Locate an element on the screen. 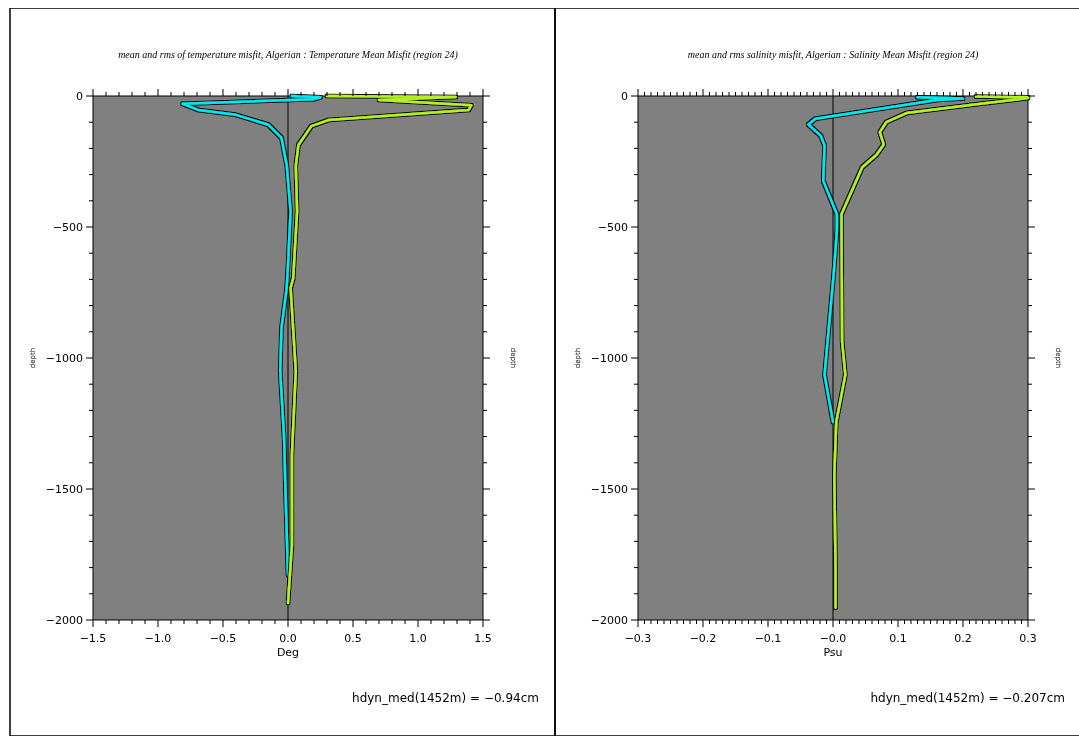  x-axis-title: Psu is located at coordinates (833, 652).